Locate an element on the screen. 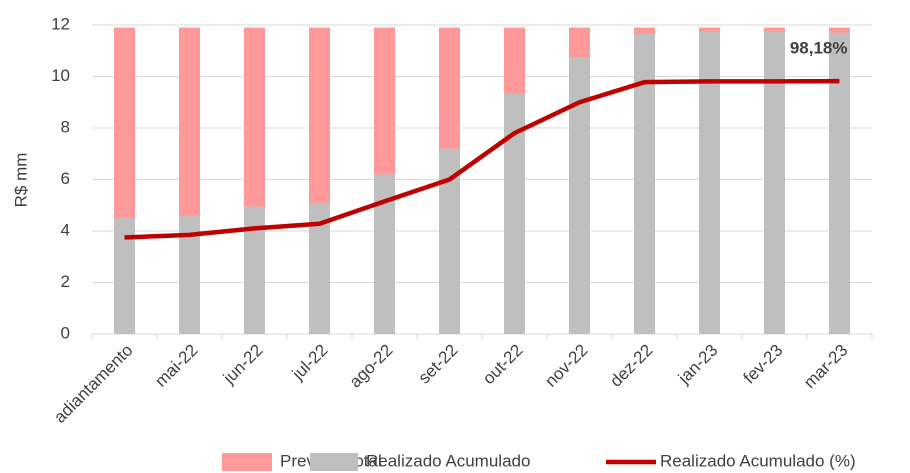 The image size is (910, 473). legend-label: Realizado Acumulado (%) is located at coordinates (758, 460).